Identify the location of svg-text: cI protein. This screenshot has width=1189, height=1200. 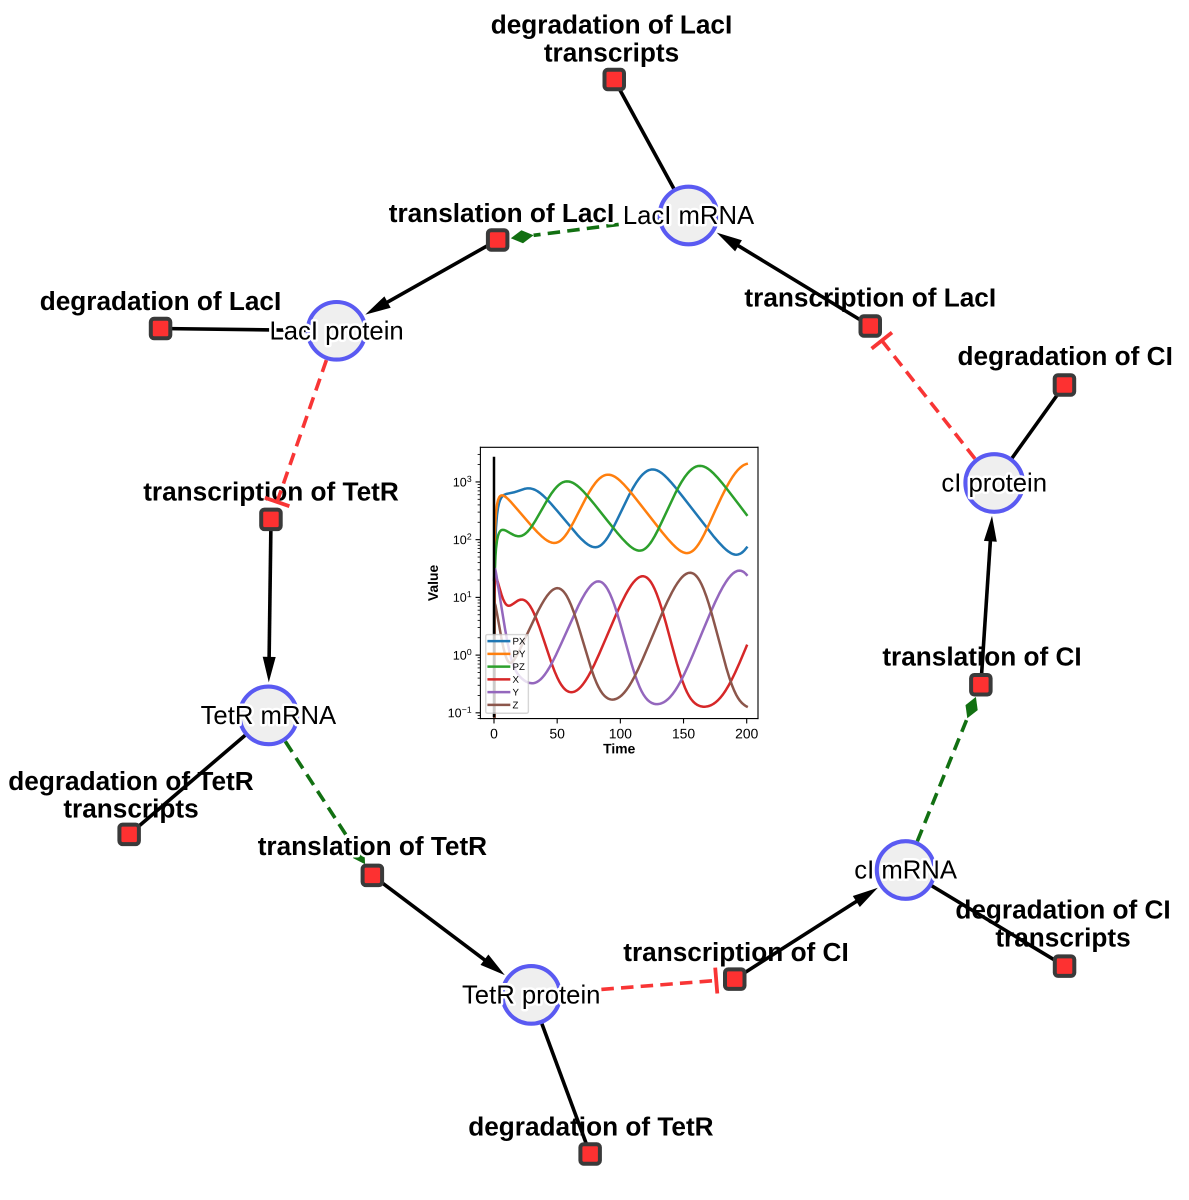
(994, 484).